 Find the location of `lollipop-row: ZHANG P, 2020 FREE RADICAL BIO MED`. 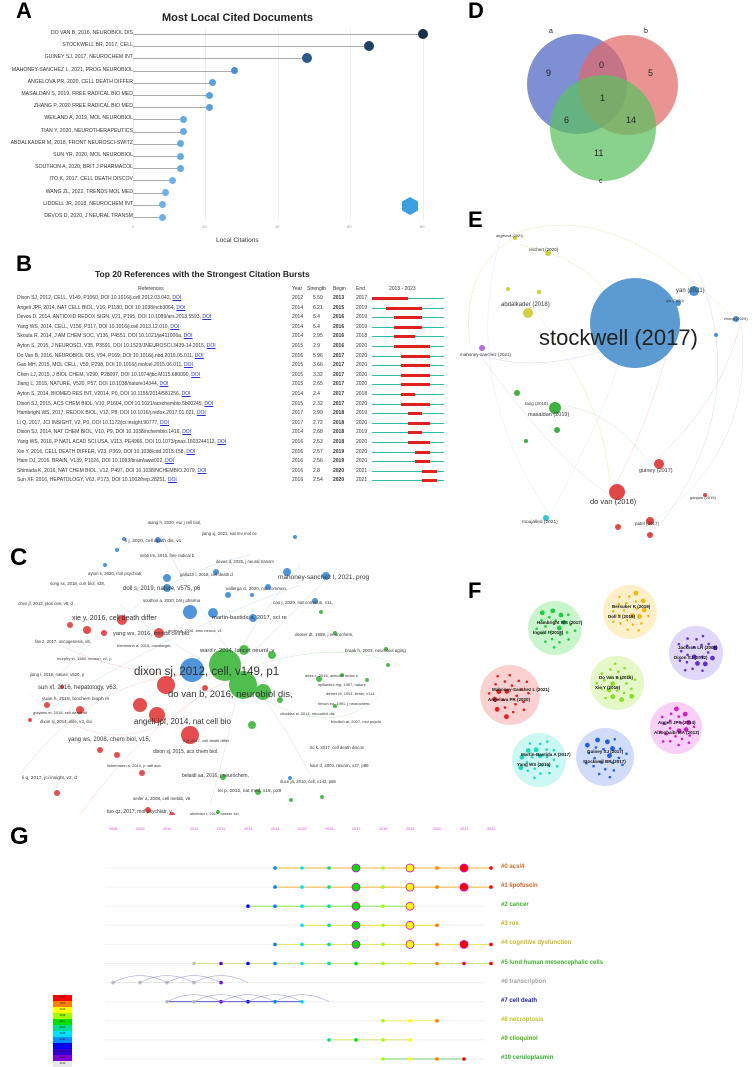

lollipop-row: ZHANG P, 2020 FREE RADICAL BIO MED is located at coordinates (227, 107).